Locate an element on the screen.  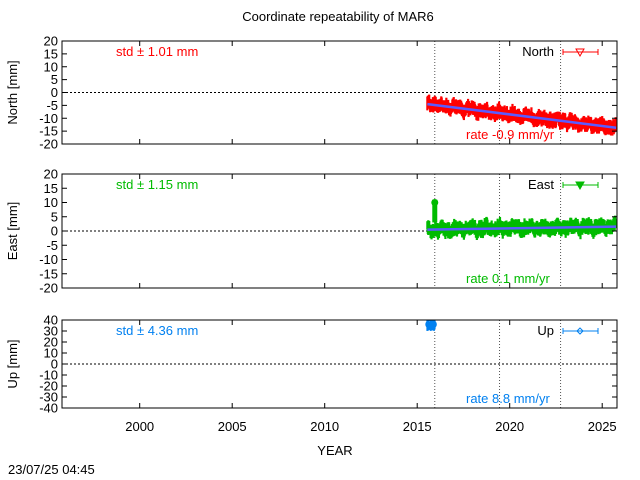
ytick-label-up: -10 is located at coordinates (48, 375).